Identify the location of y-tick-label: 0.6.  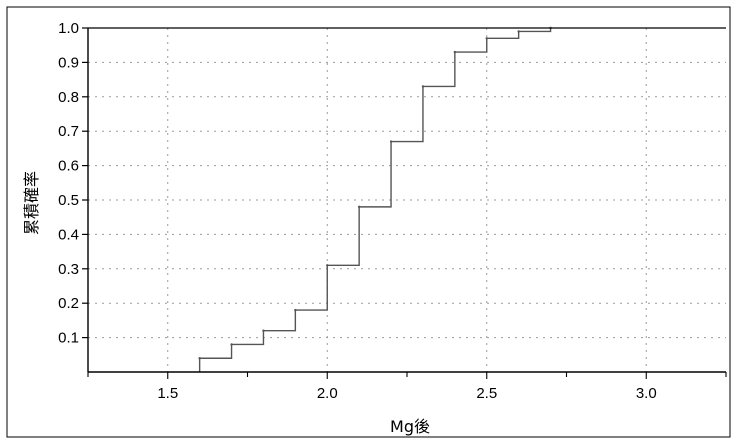
(68, 166).